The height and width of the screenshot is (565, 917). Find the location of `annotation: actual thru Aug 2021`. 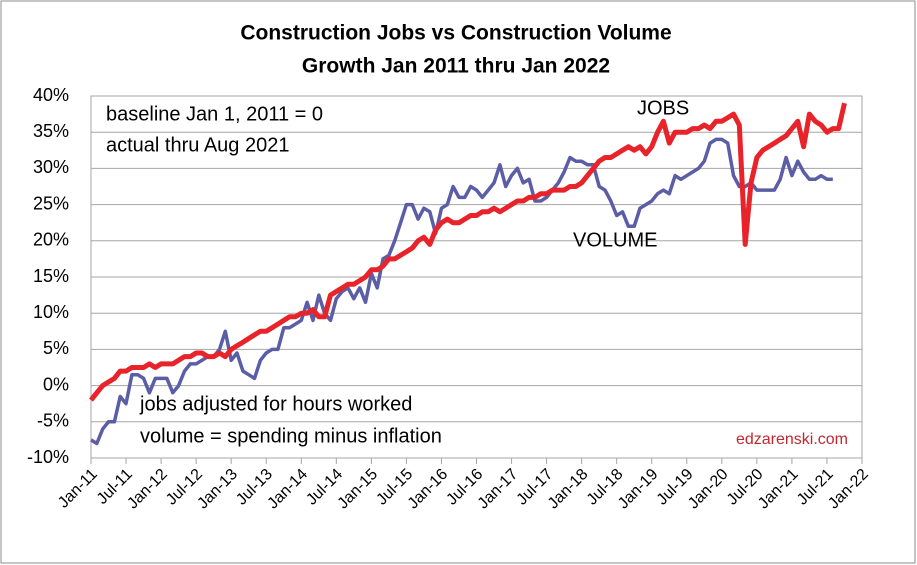

annotation: actual thru Aug 2021 is located at coordinates (197, 145).